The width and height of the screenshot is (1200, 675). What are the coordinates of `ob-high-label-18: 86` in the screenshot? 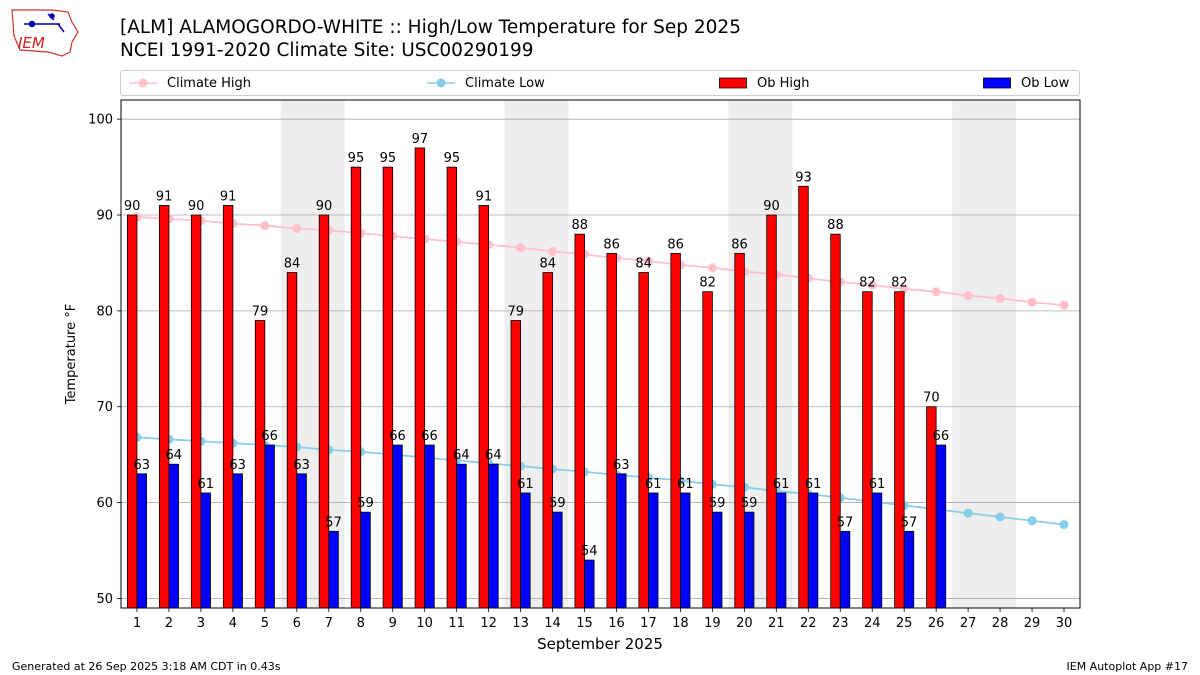 It's located at (675, 244).